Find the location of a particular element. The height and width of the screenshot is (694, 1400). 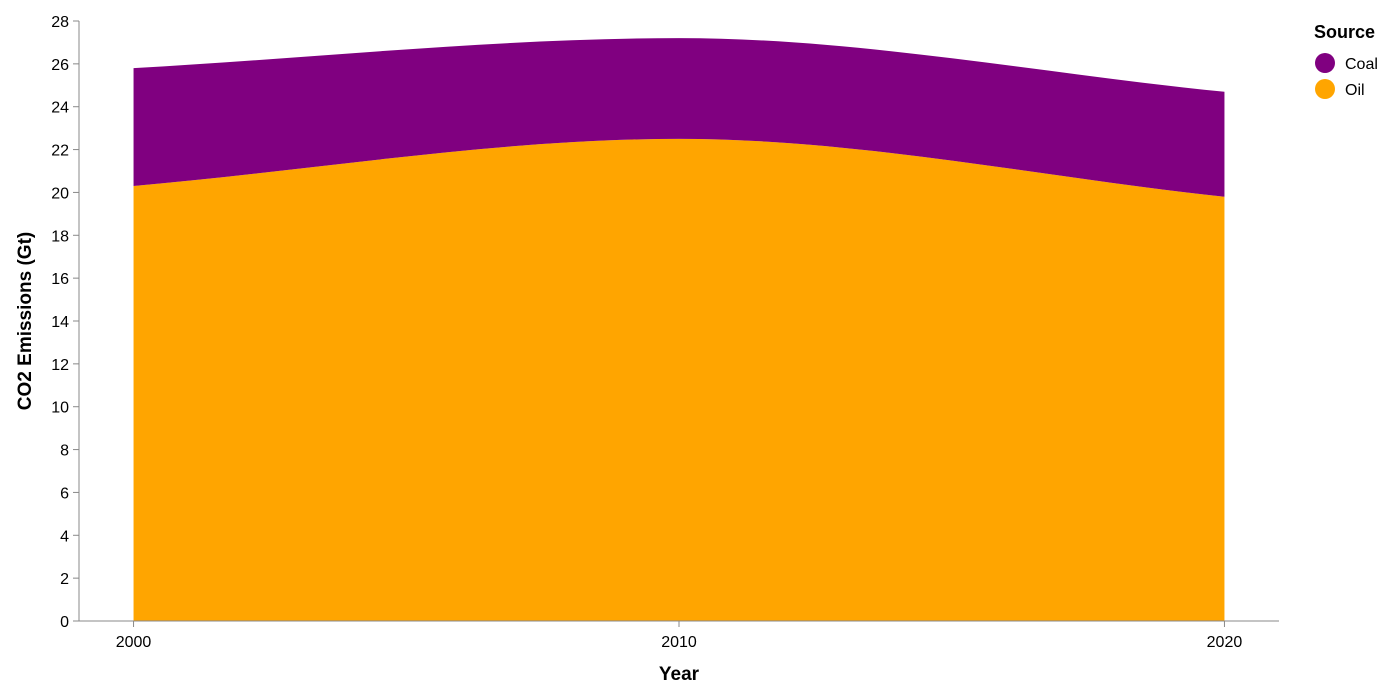

y-tick-label: 12 is located at coordinates (60, 365).